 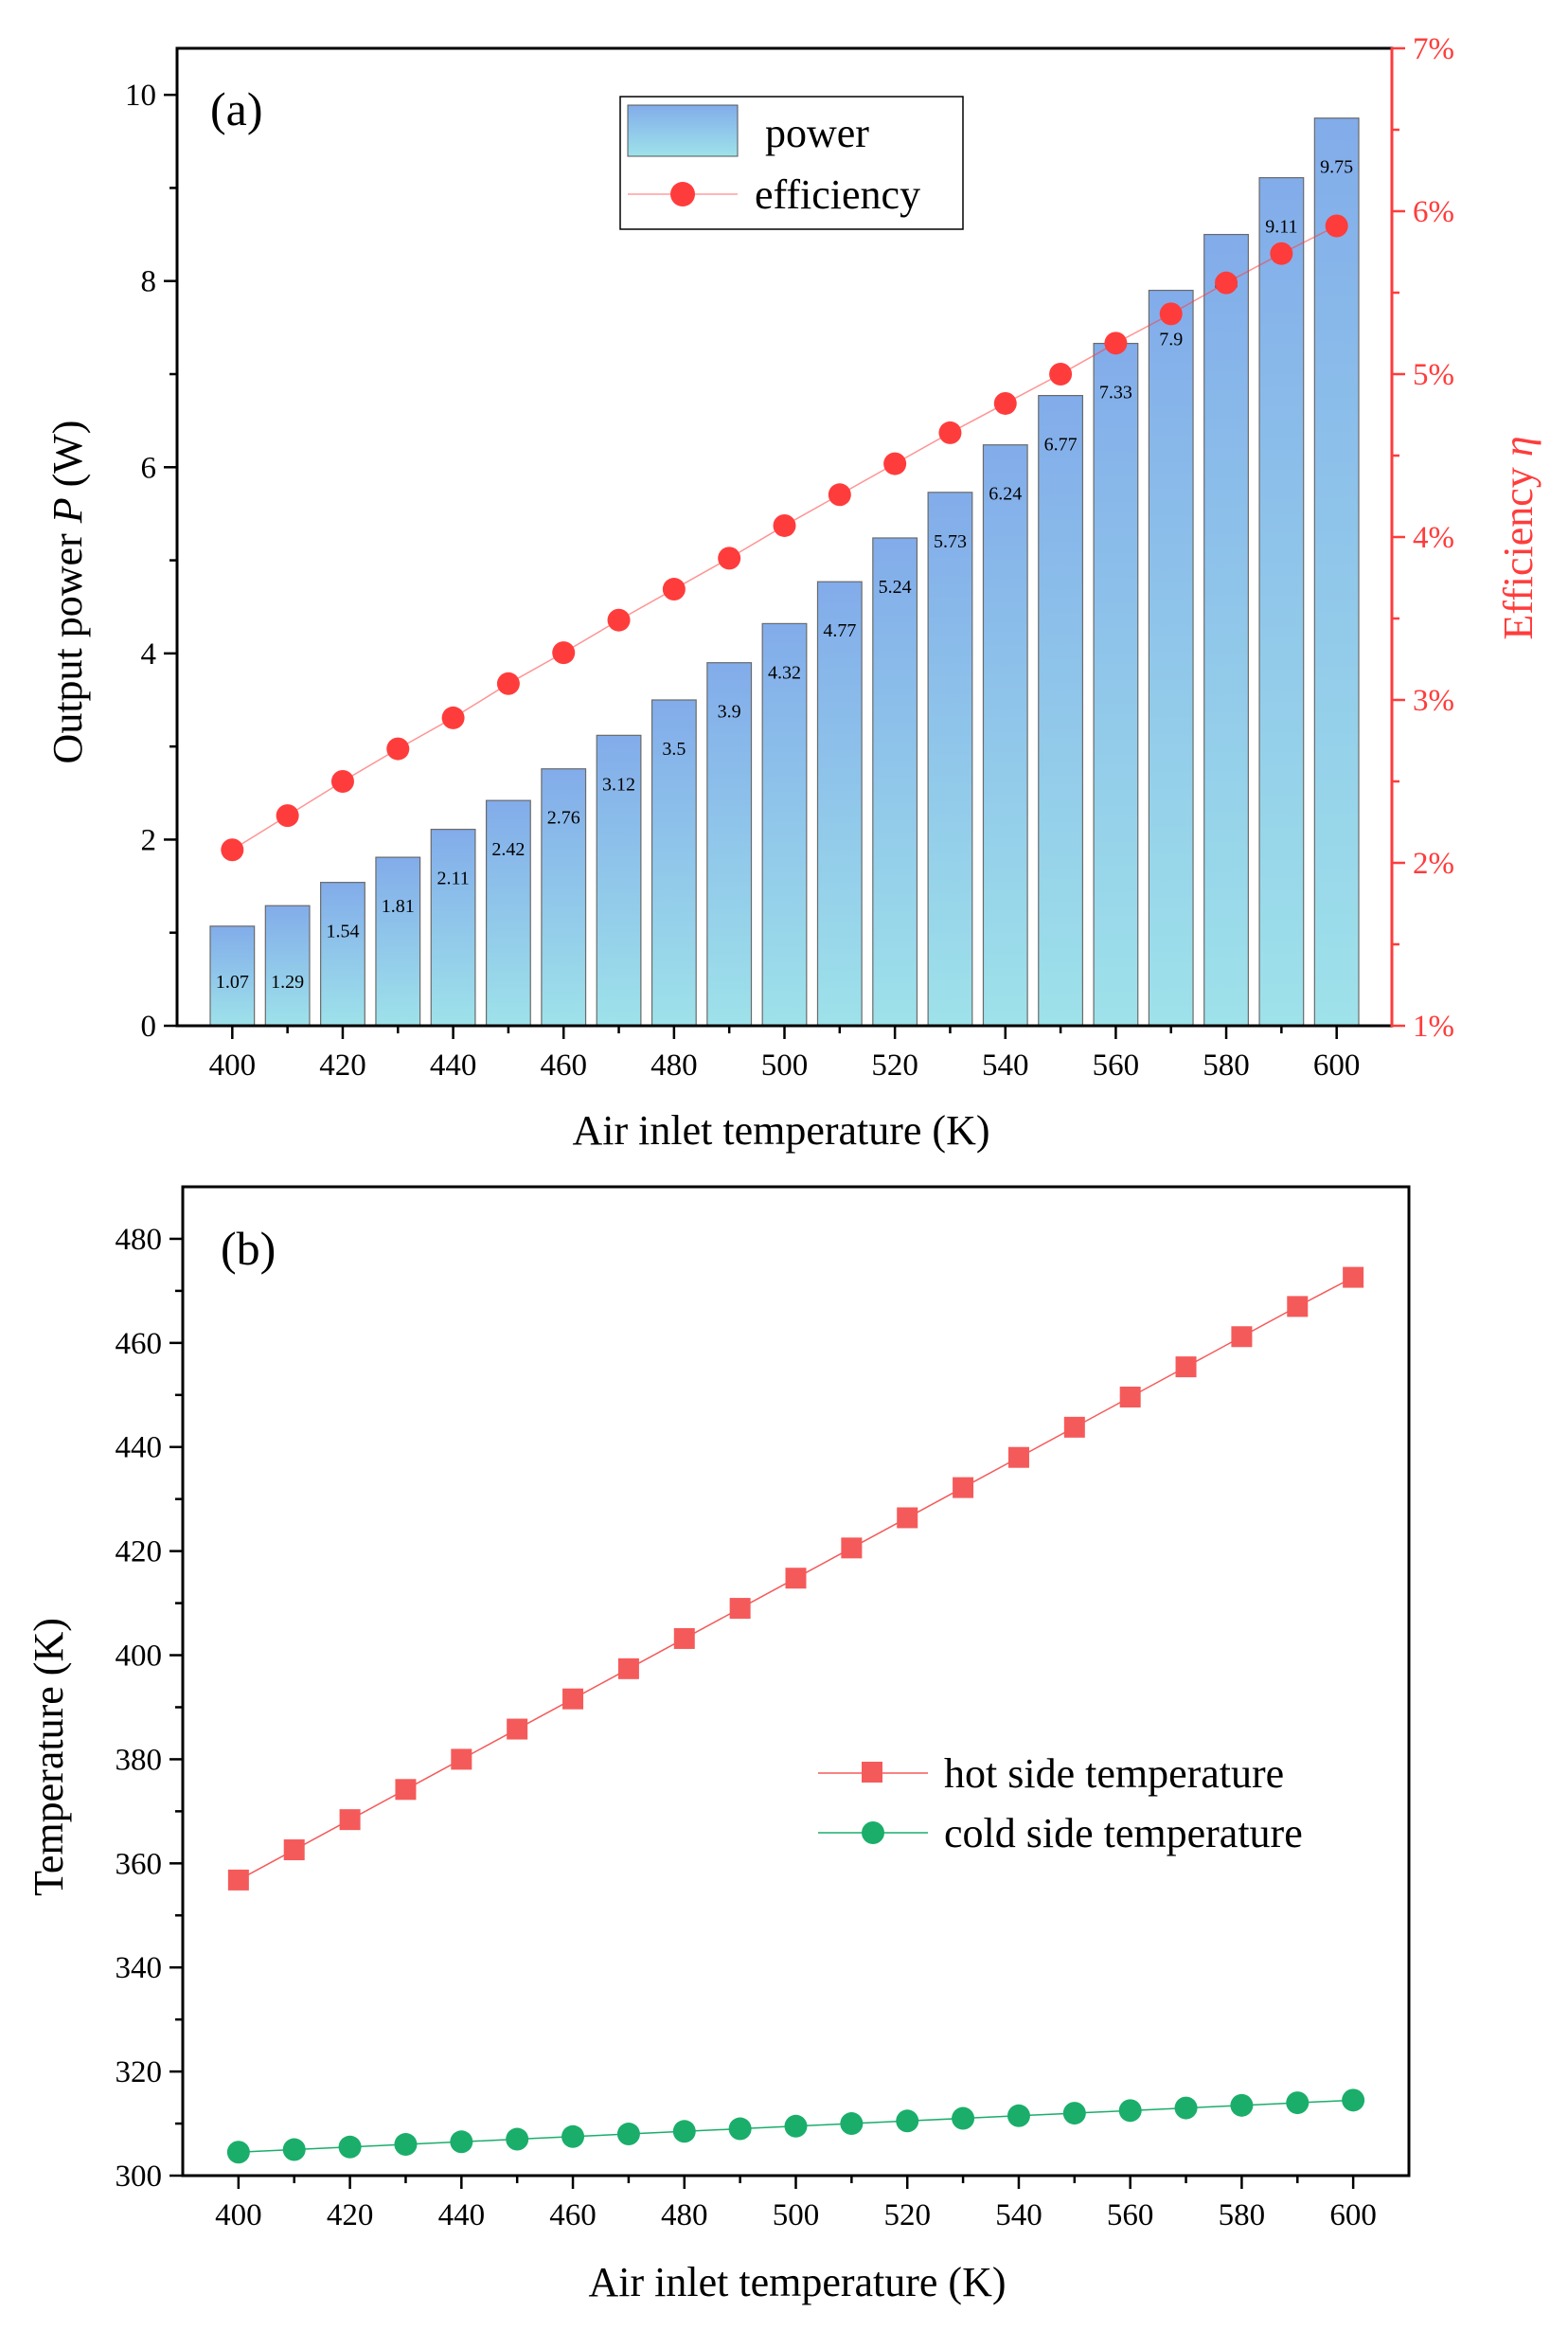 I want to click on x-tick-label-a: 540, so click(x=1005, y=1066).